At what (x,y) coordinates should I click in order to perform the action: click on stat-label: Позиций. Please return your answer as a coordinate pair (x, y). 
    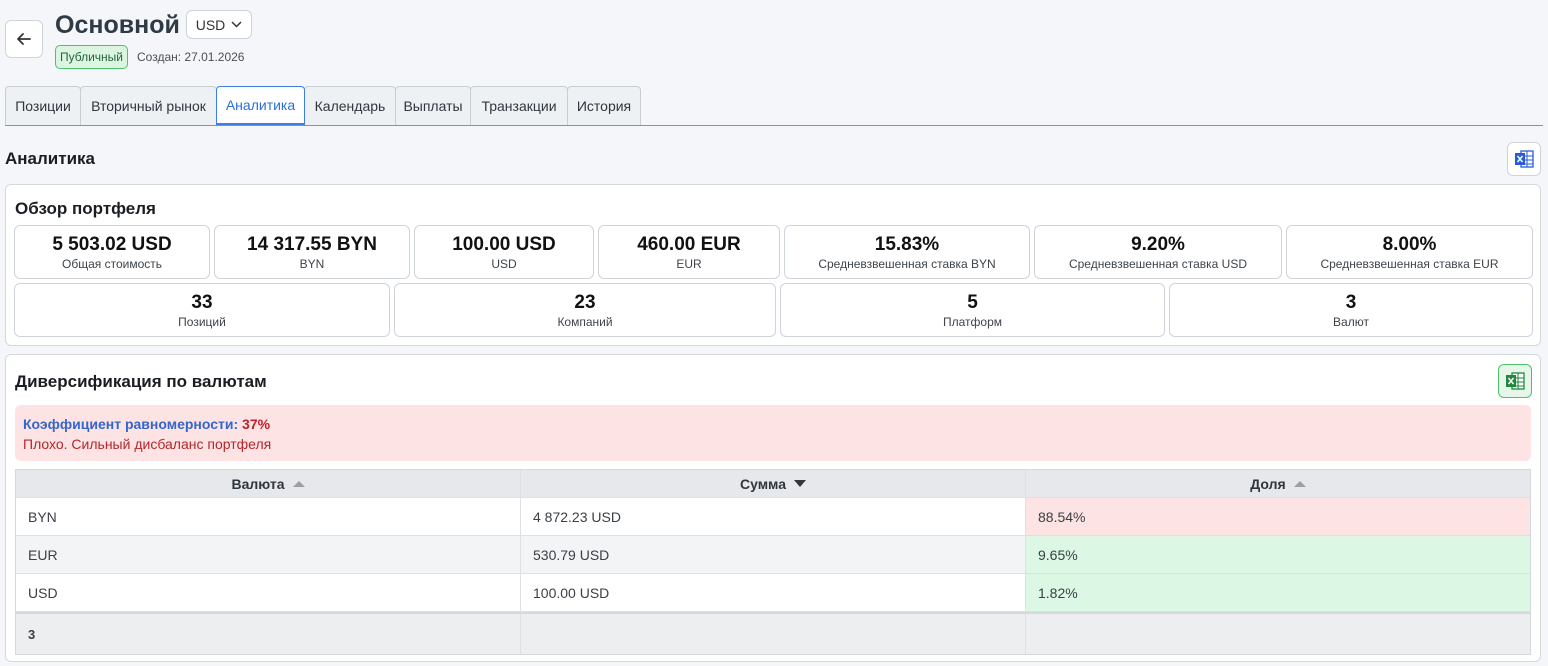
    Looking at the image, I should click on (202, 322).